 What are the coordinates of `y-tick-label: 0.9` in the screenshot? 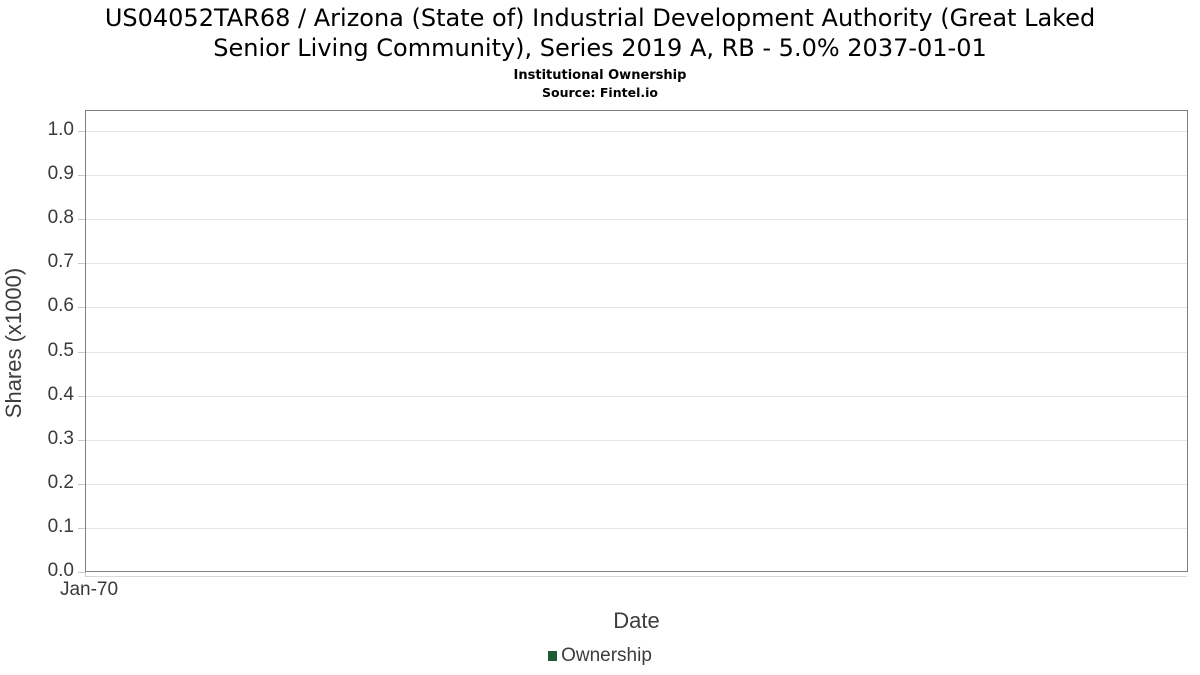 It's located at (60, 174).